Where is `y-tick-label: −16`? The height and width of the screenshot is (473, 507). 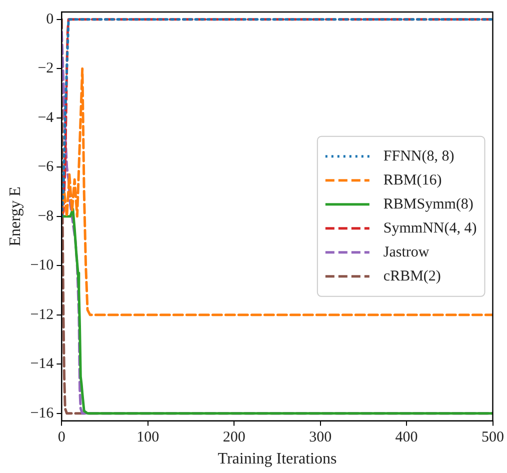 y-tick-label: −16 is located at coordinates (42, 413).